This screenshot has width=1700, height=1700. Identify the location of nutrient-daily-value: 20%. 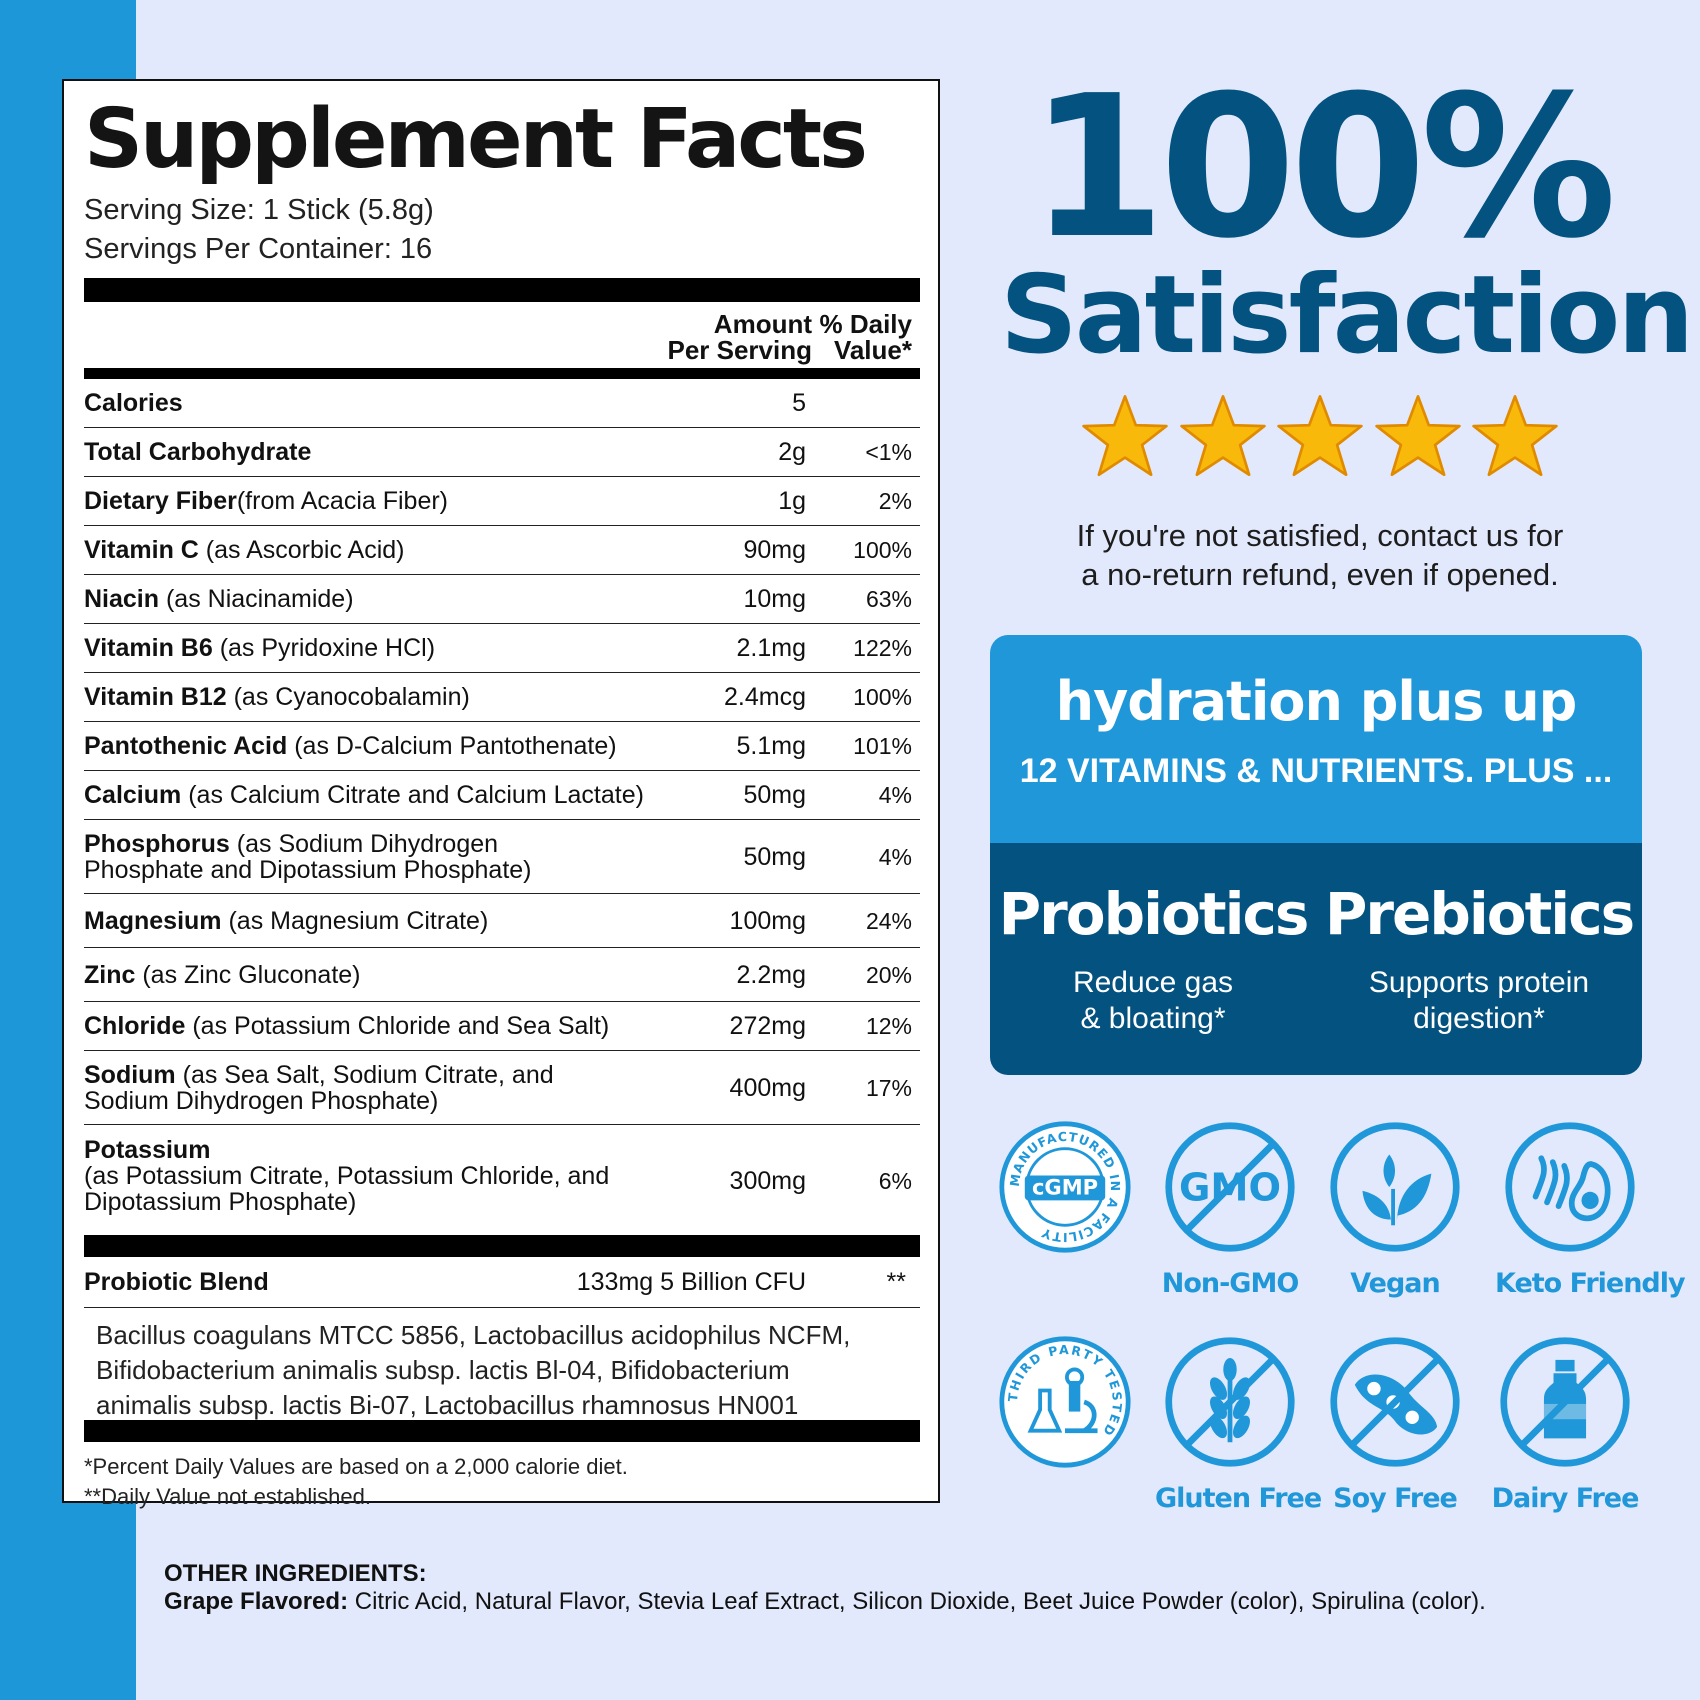
(888, 974).